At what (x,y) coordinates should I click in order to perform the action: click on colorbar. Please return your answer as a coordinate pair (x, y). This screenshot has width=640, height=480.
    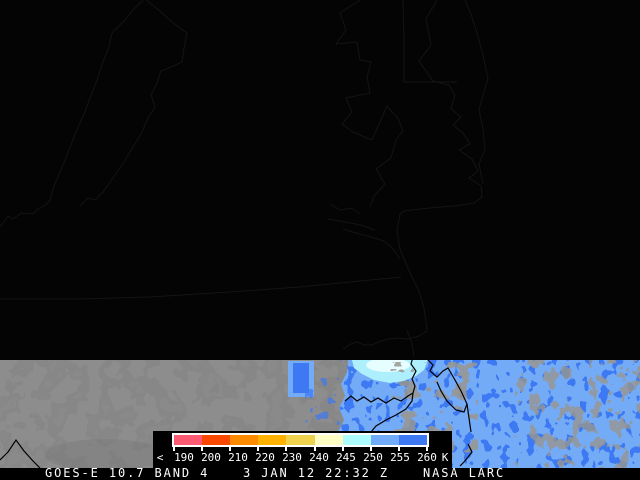
    Looking at the image, I should click on (300, 440).